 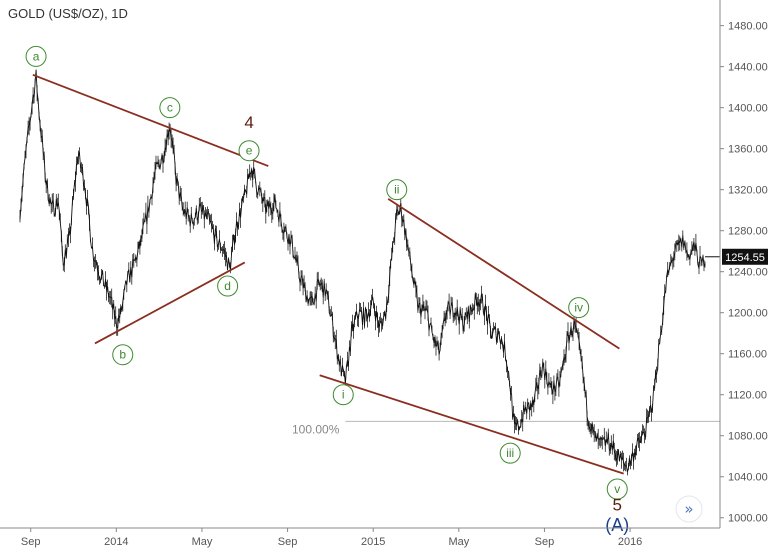 What do you see at coordinates (373, 542) in the screenshot?
I see `x-tick-label: 2015` at bounding box center [373, 542].